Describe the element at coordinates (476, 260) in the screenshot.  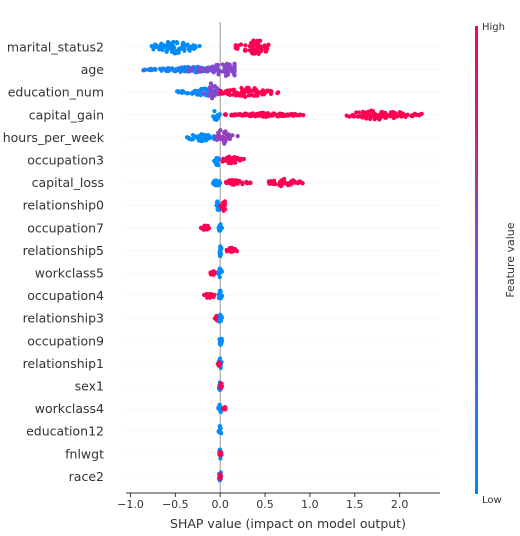
I see `colorbar-gradient` at that location.